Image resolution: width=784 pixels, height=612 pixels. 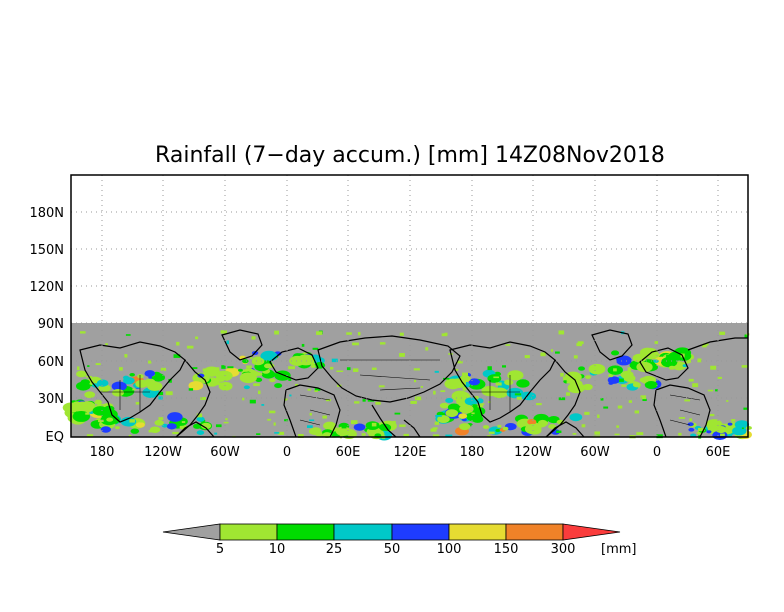 I want to click on lon-label: 120E, so click(x=409, y=452).